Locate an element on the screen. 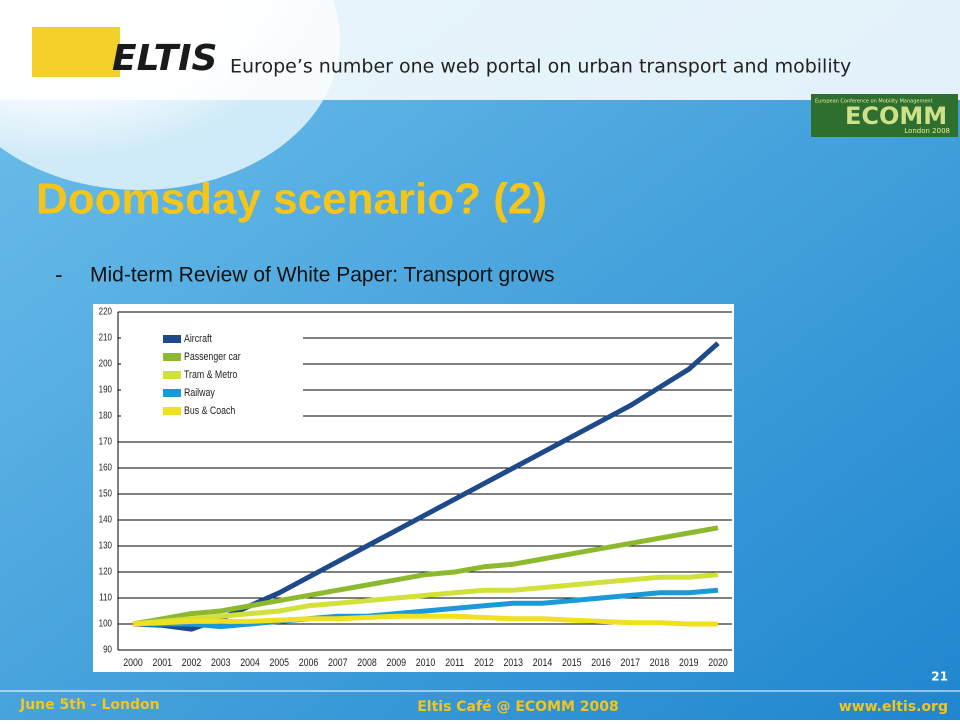 The height and width of the screenshot is (724, 960). slide-title: Doomsday scenario? (2) is located at coordinates (291, 199).